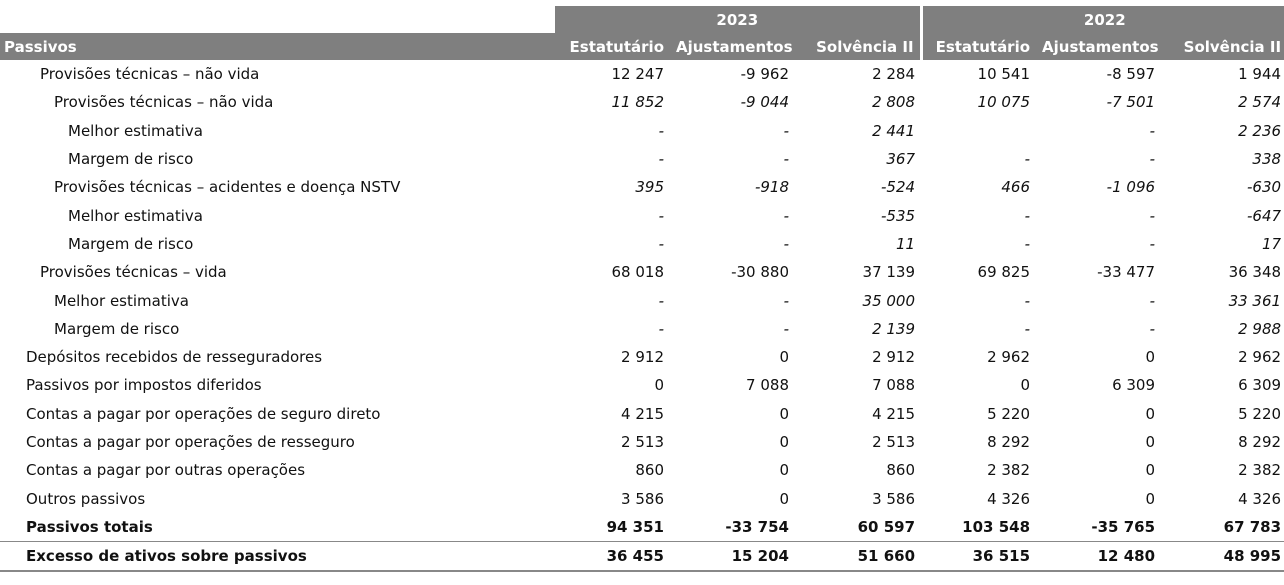 This screenshot has width=1284, height=585. Describe the element at coordinates (1260, 413) in the screenshot. I see `cell-solvency-2022: 5 220` at that location.